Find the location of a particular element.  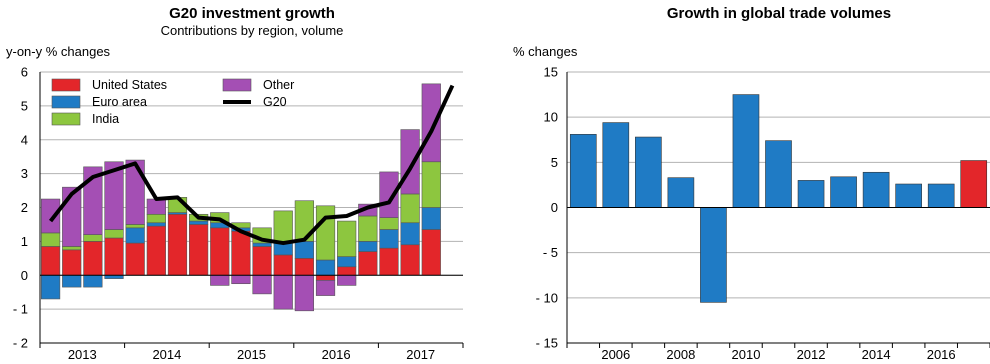

chart2-ytick-label: 10 is located at coordinates (551, 117).